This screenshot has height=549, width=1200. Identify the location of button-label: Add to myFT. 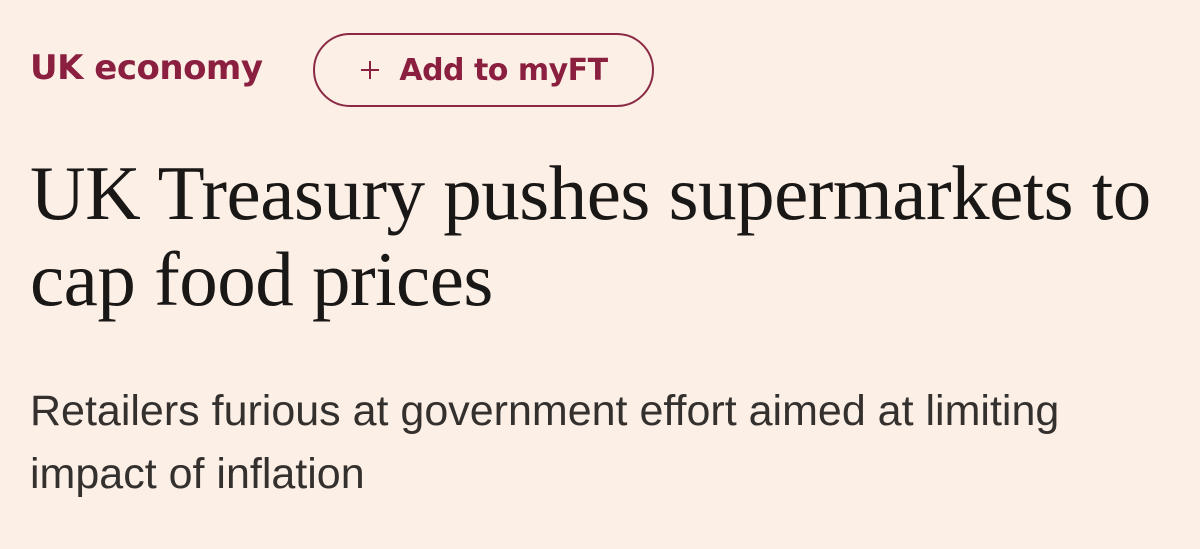
(503, 70).